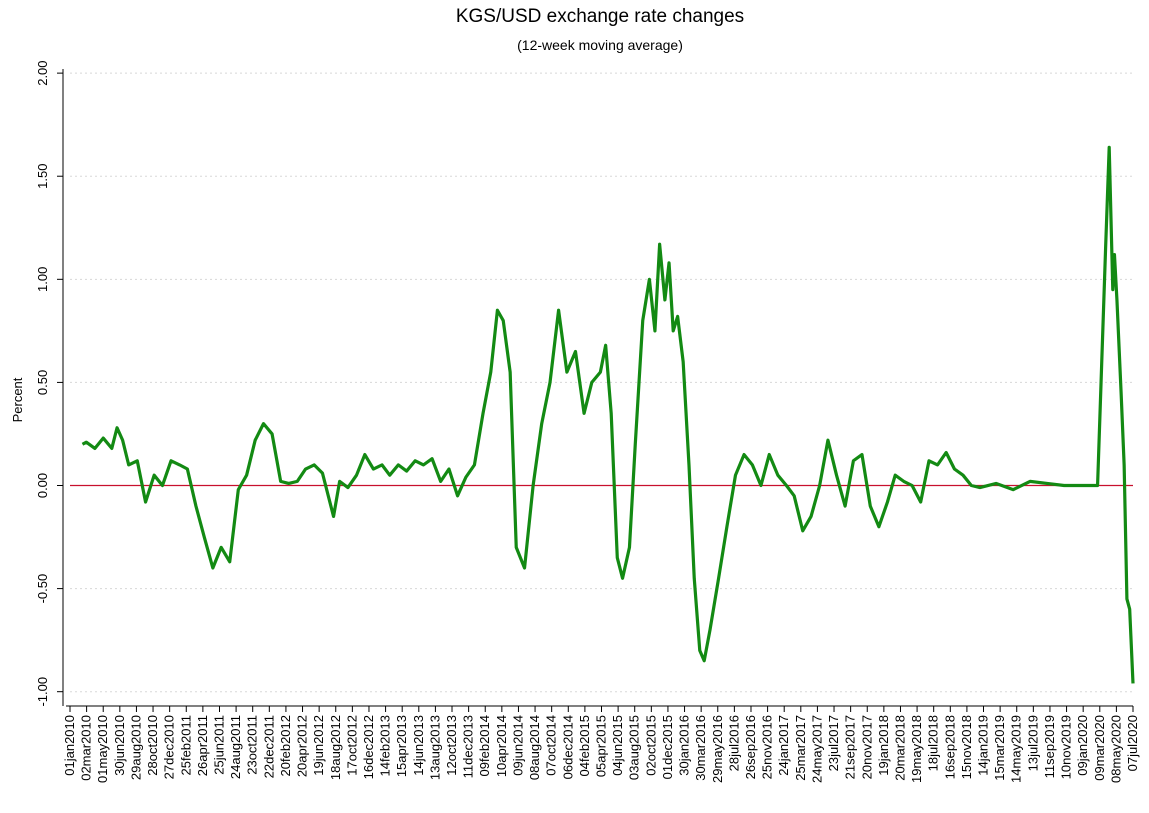 Image resolution: width=1149 pixels, height=813 pixels. I want to click on x-tick-label: 01jan2010, so click(69, 745).